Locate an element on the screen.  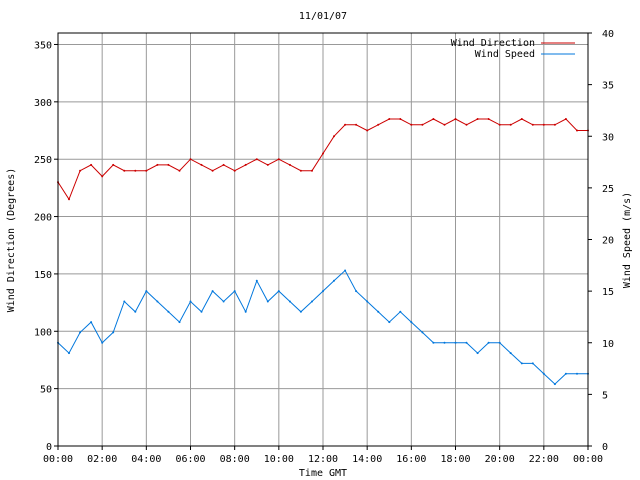
y-right-tick-label: 0 is located at coordinates (605, 447).